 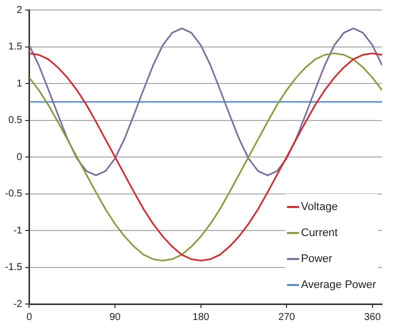 What do you see at coordinates (19, 157) in the screenshot?
I see `y-tick-label: 0` at bounding box center [19, 157].